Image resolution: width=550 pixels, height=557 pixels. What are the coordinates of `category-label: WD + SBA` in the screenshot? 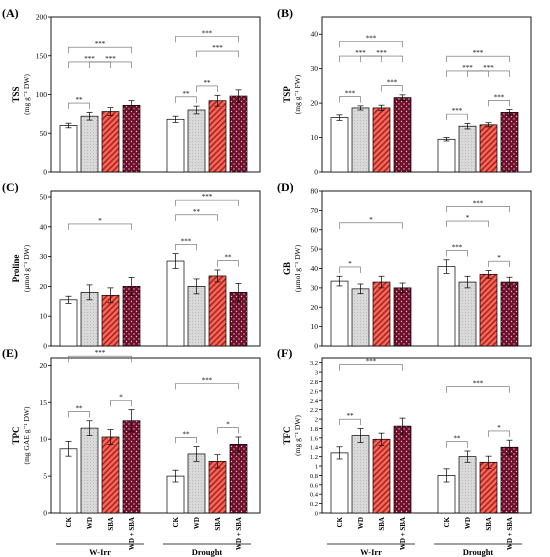 It's located at (239, 533).